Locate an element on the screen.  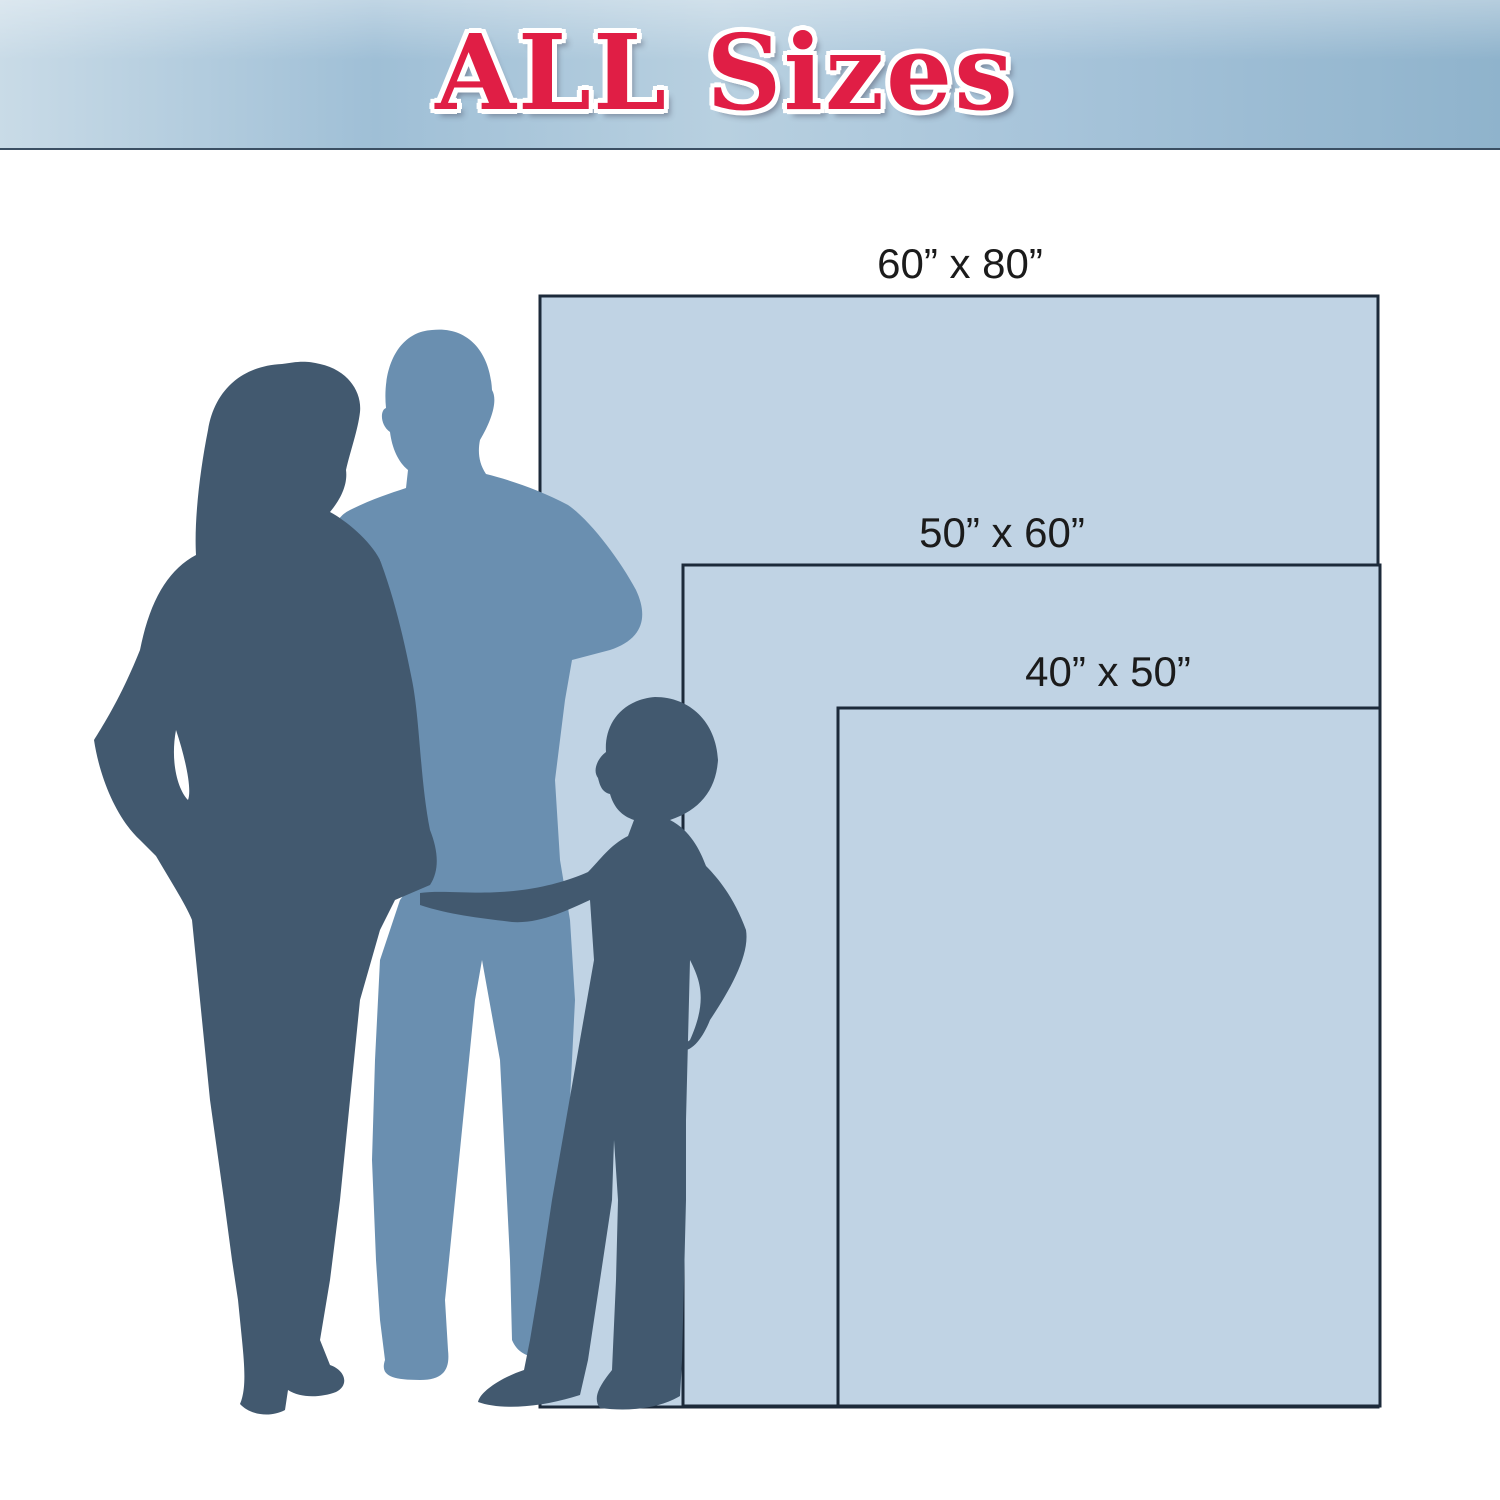
man-silhouette is located at coordinates (489, 854).